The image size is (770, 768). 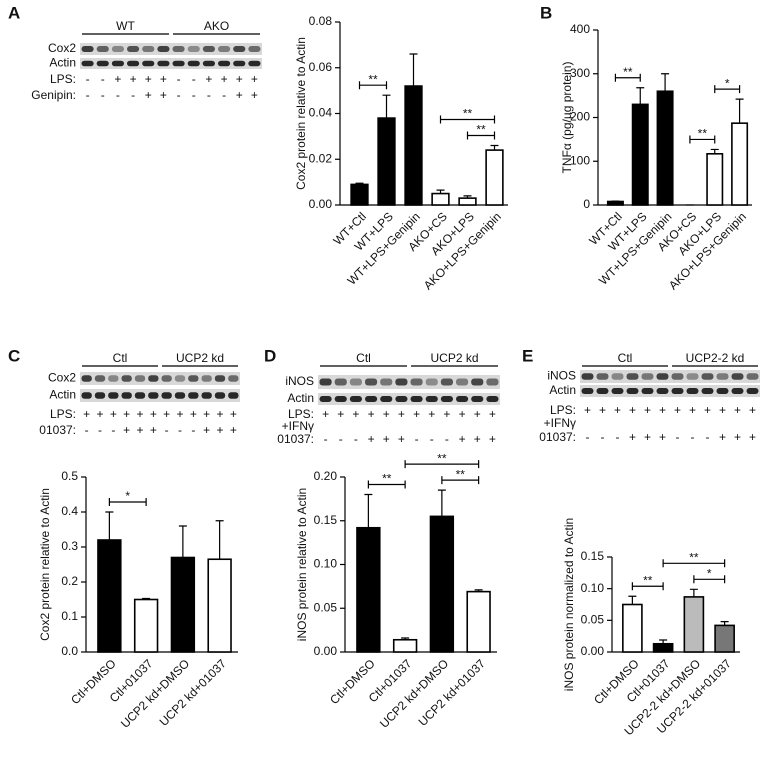 I want to click on y-tick-label: 0.10, so click(x=593, y=588).